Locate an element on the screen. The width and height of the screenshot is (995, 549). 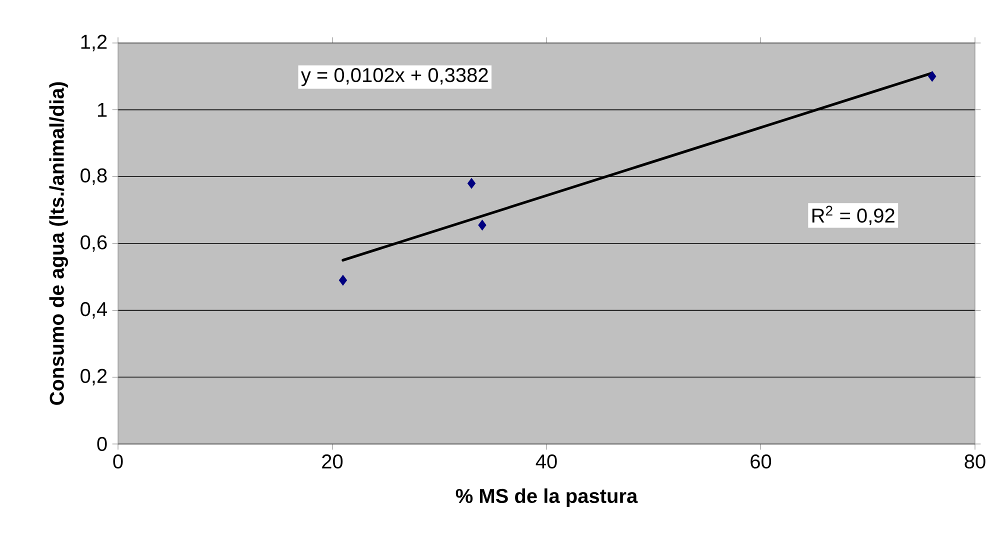
x-tick-label: 0 is located at coordinates (118, 461).